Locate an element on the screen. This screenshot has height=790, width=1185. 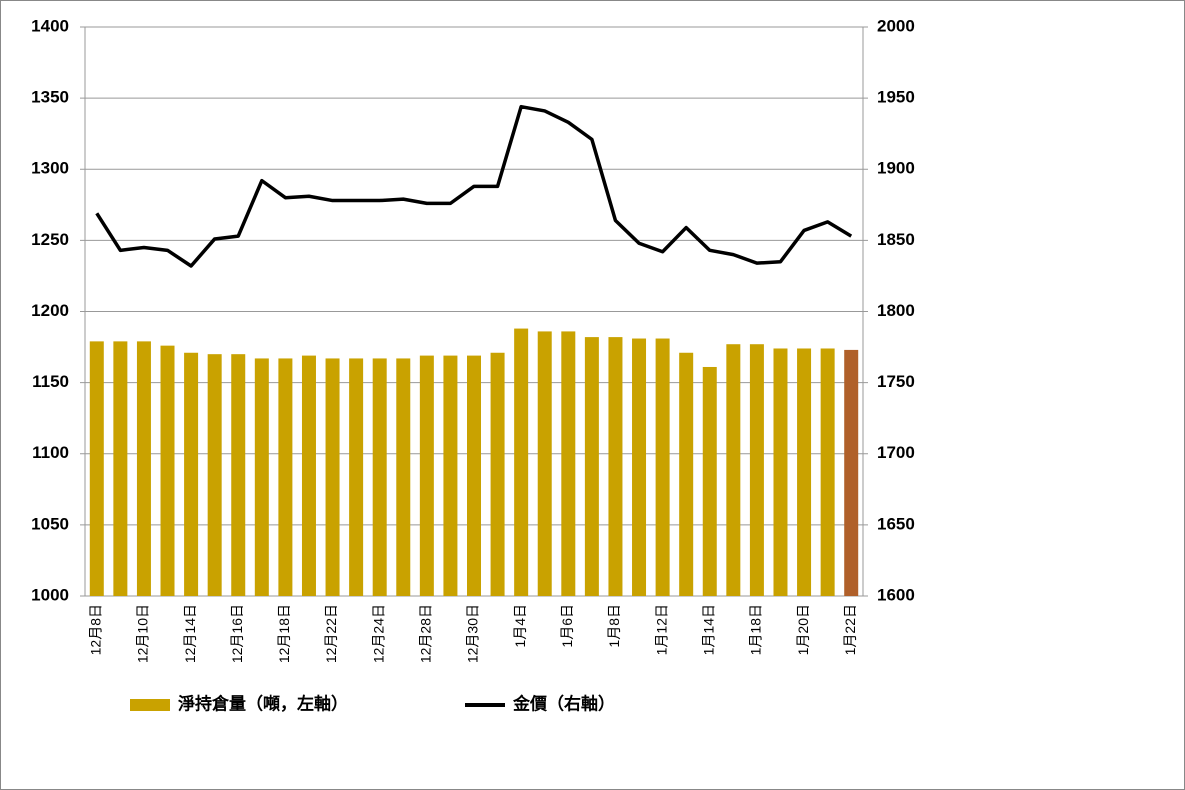
x-tick-label: 12月18日 is located at coordinates (284, 633).